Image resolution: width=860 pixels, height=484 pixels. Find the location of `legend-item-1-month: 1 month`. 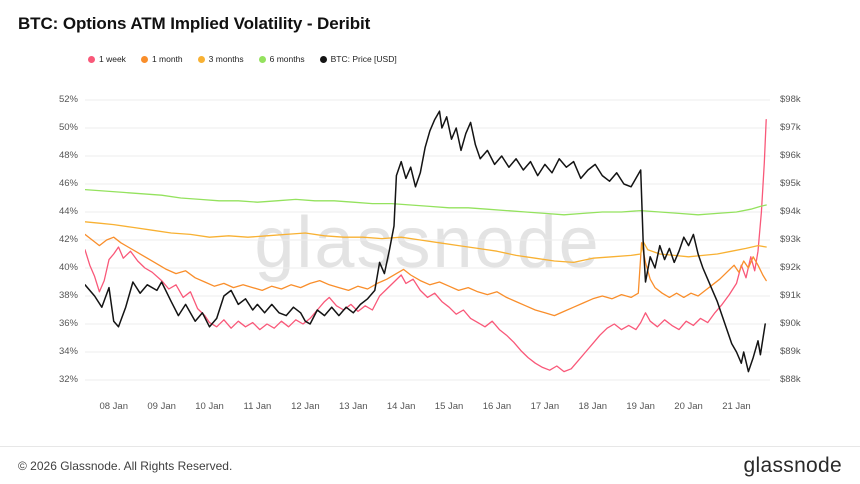

legend-item-1-month: 1 month is located at coordinates (161, 59).